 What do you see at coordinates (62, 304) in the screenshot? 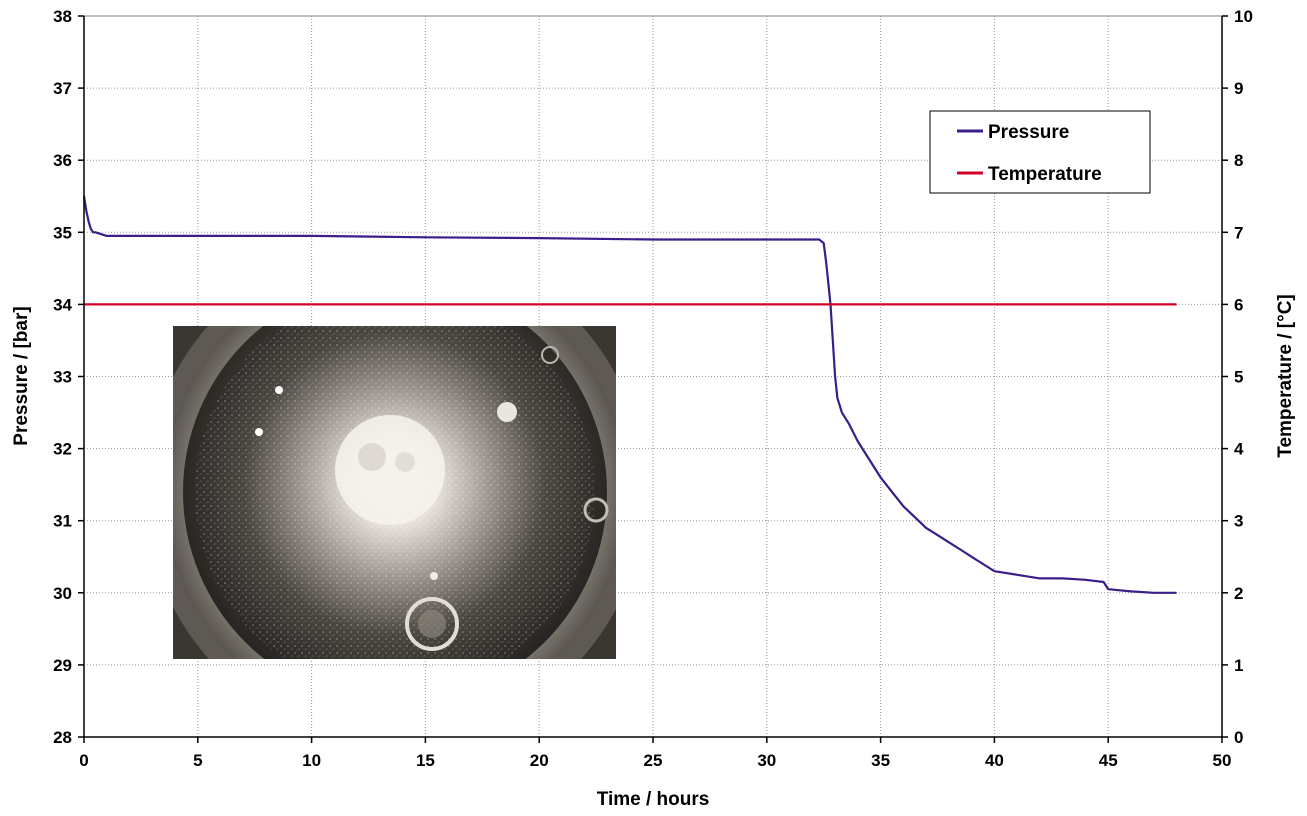
I see `y-tick-label: 34` at bounding box center [62, 304].